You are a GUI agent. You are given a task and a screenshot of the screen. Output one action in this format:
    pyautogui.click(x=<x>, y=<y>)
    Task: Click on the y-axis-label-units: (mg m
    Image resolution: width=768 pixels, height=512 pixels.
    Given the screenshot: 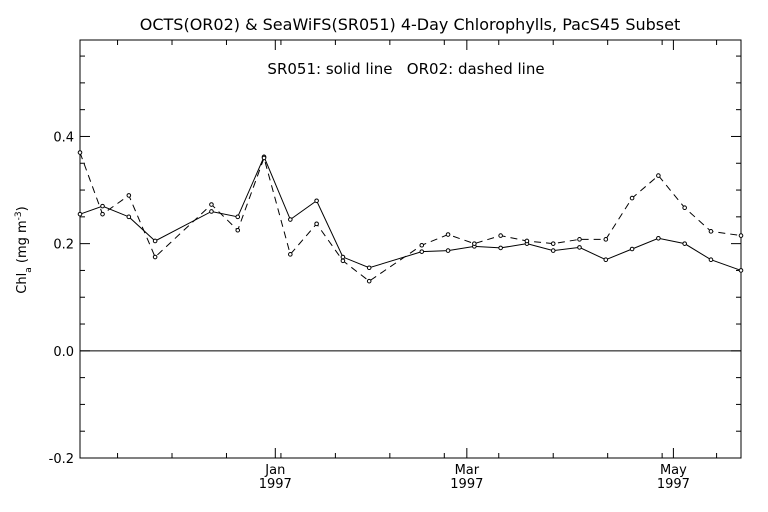 What is the action you would take?
    pyautogui.click(x=22, y=243)
    